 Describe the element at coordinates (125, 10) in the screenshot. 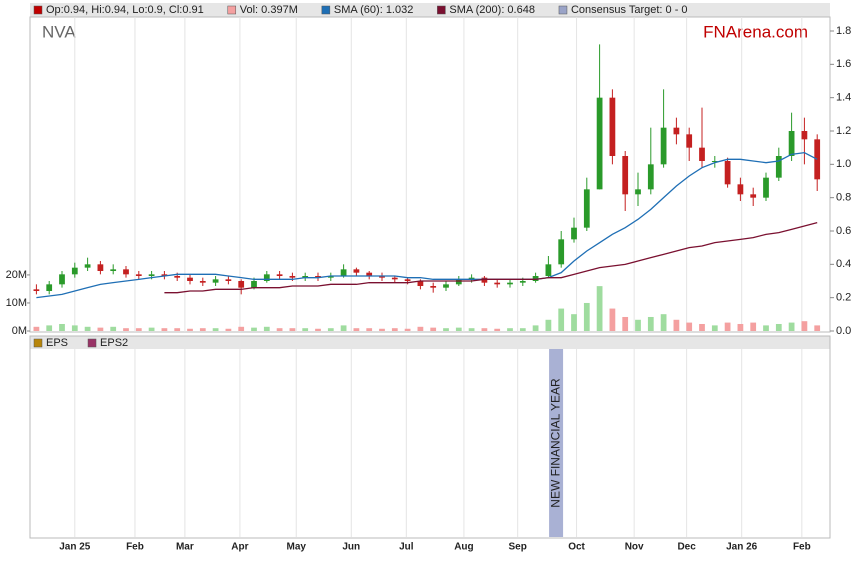

I see `legend-label: Op:0.94, Hi:0.94, Lo:0.9, Cl:0.91` at that location.